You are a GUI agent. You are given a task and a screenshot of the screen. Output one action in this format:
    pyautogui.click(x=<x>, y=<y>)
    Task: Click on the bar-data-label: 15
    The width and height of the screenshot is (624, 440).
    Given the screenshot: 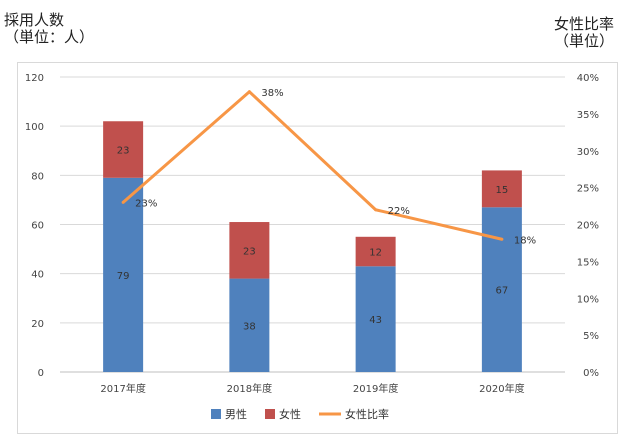 What is the action you would take?
    pyautogui.click(x=502, y=190)
    